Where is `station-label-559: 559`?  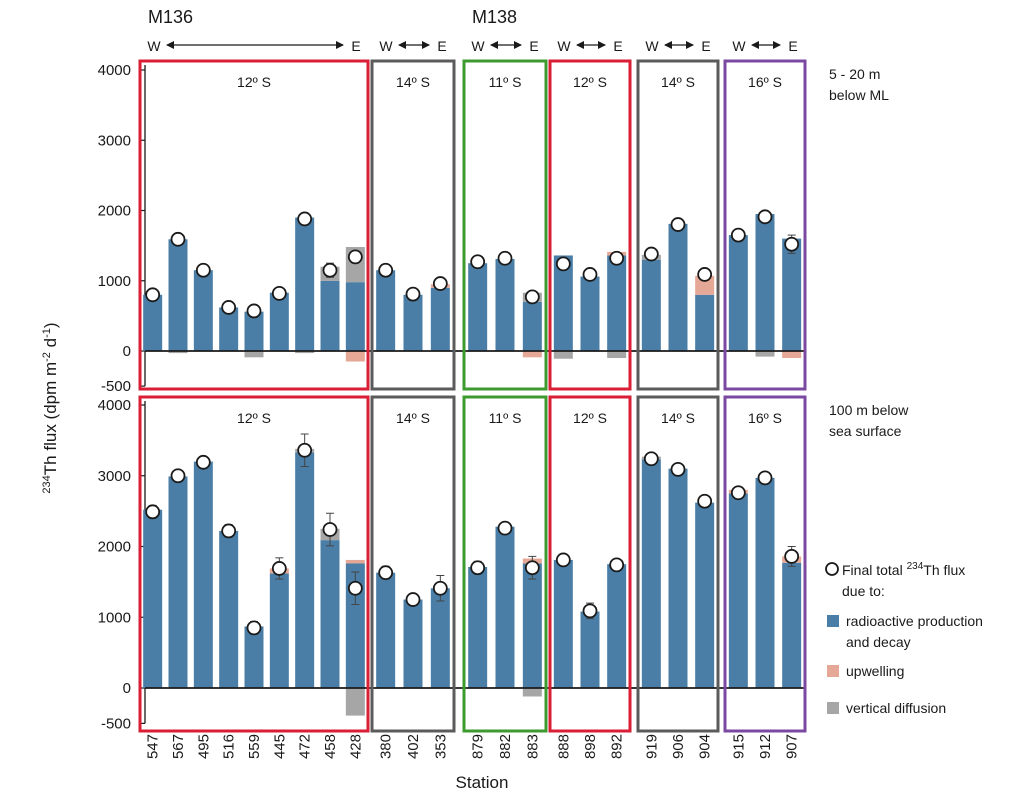 station-label-559: 559 is located at coordinates (254, 746).